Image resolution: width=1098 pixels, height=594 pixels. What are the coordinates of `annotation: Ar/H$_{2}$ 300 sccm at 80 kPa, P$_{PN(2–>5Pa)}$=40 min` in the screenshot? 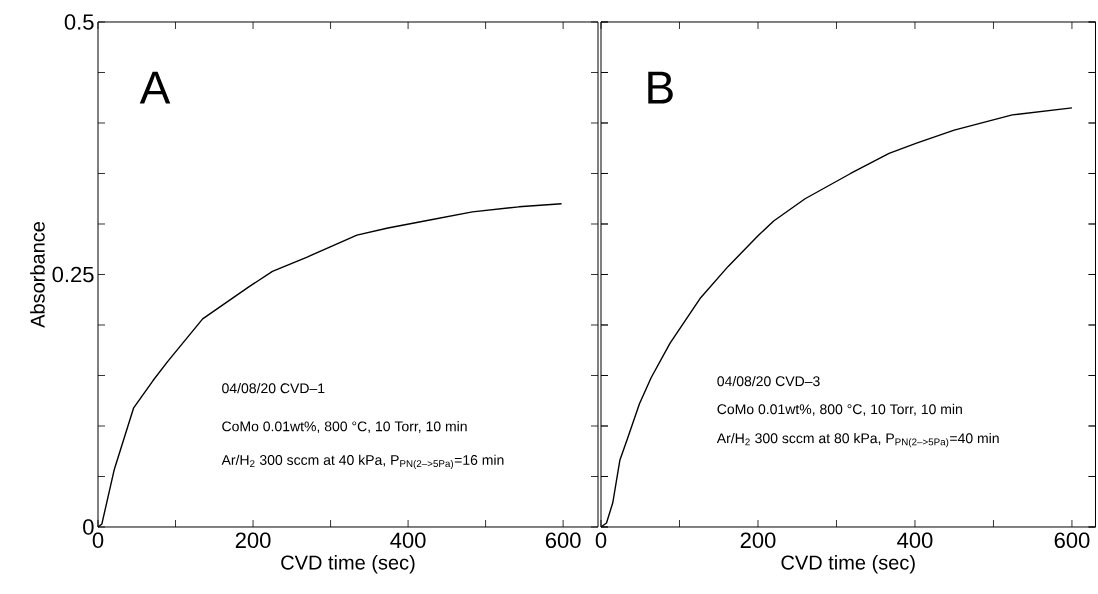 It's located at (857, 440).